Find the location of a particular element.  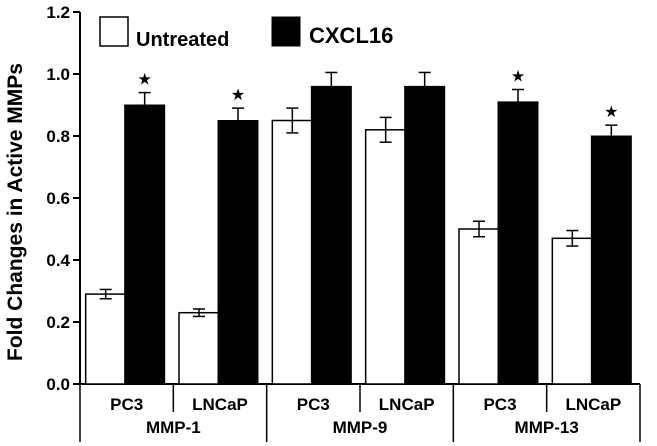

legend-label-cxcl16: CXCL16 is located at coordinates (351, 35).